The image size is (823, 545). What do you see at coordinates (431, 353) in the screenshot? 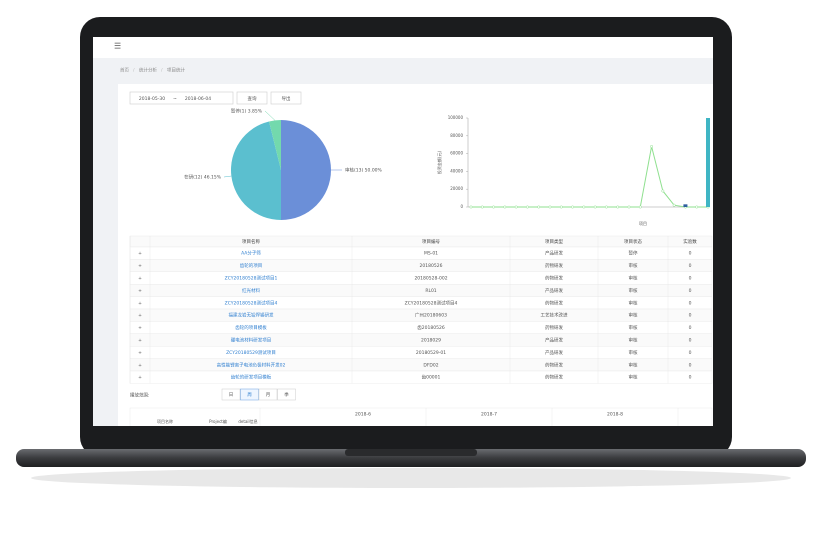
I see `table-cell: 20180529-01` at bounding box center [431, 353].